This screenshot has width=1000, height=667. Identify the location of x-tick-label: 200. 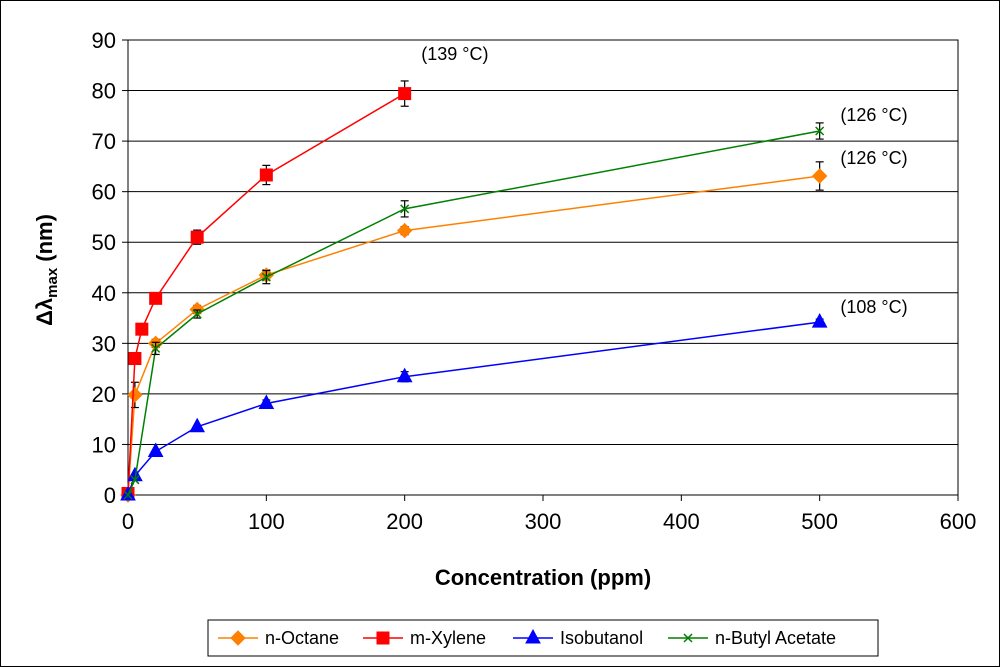
(404, 521).